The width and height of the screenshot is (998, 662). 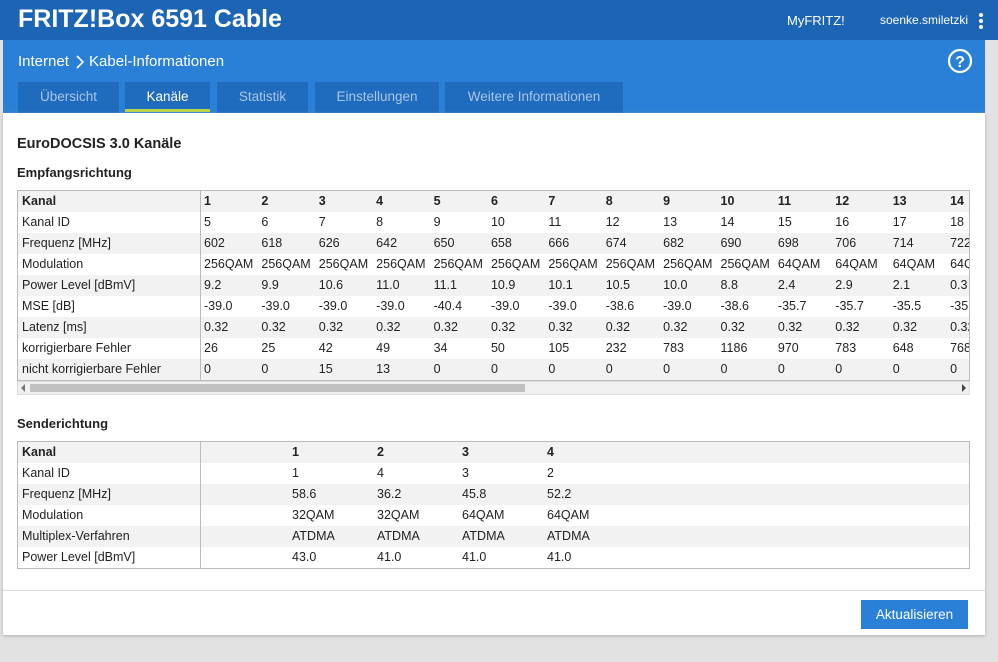 I want to click on cell: 10.5, so click(x=618, y=285).